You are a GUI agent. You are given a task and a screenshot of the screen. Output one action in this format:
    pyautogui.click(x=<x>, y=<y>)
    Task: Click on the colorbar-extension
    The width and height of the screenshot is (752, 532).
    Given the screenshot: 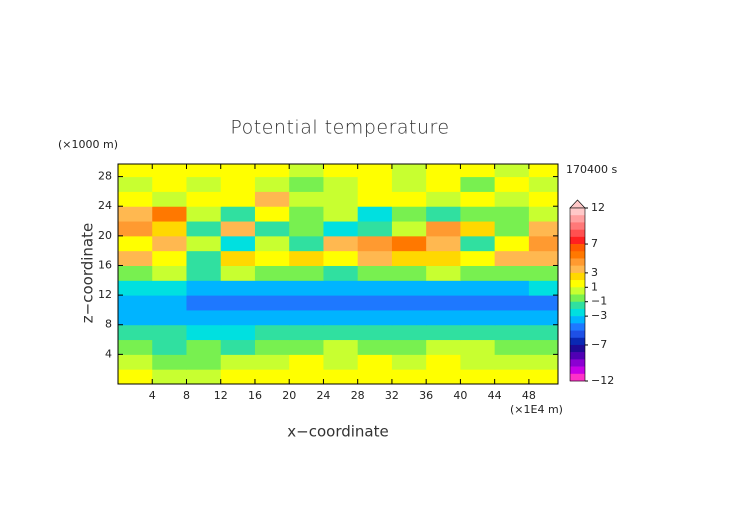 What is the action you would take?
    pyautogui.click(x=577, y=204)
    